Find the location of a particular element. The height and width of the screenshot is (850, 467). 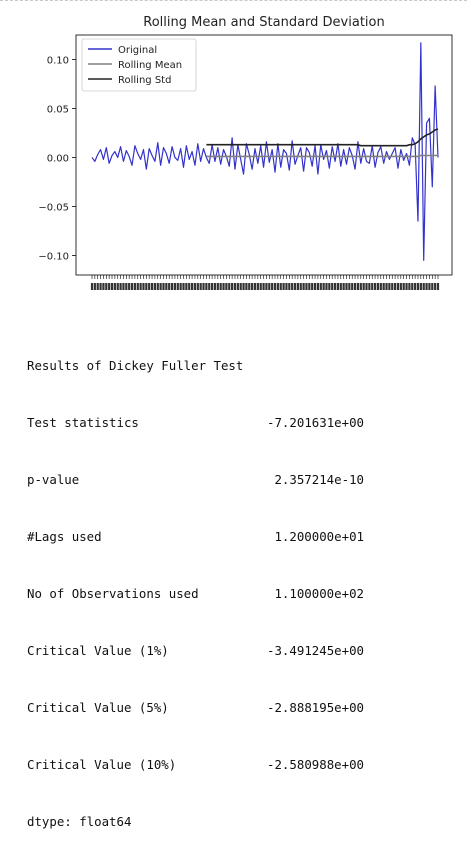

y-tick-label: 0.10 is located at coordinates (58, 60).